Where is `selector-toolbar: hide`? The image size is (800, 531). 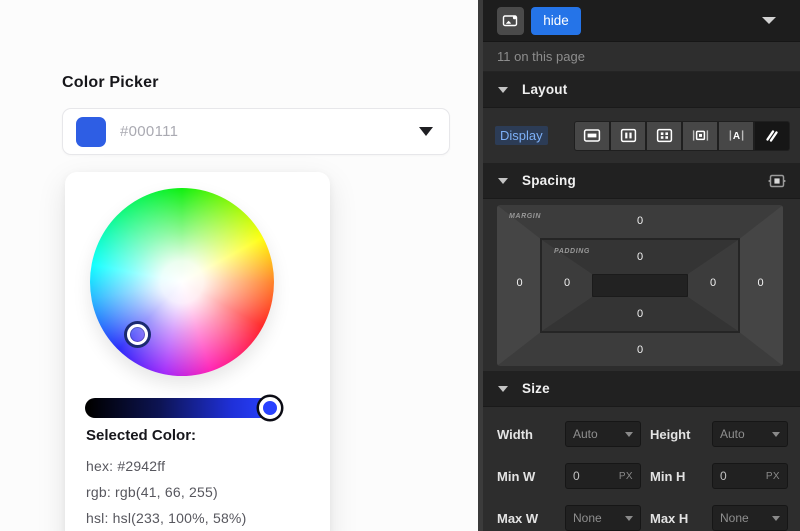 selector-toolbar: hide is located at coordinates (639, 21).